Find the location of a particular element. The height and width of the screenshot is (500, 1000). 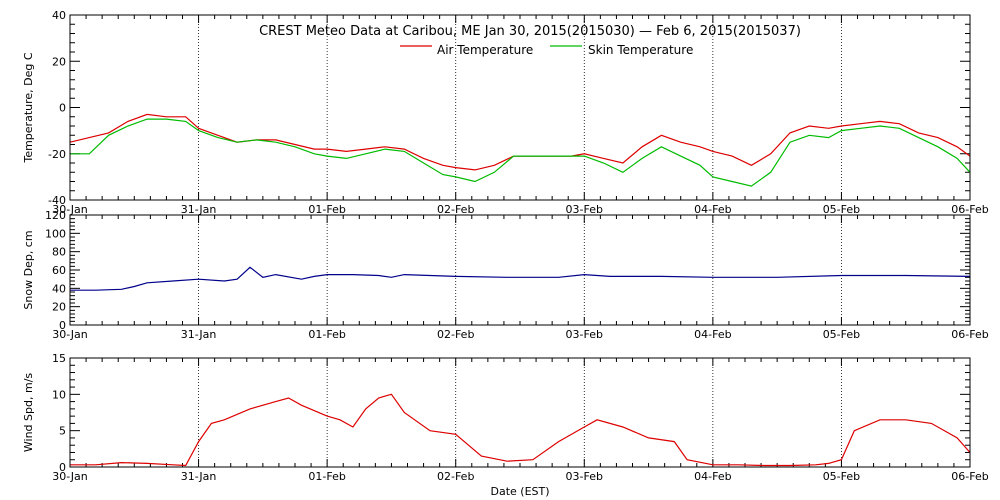

legend-label: Skin Temperature is located at coordinates (640, 50).